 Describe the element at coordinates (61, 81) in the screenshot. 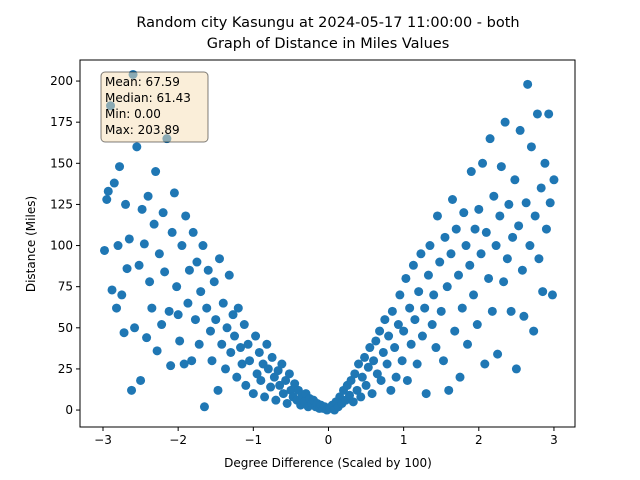

I see `y-tick-label: 200` at that location.